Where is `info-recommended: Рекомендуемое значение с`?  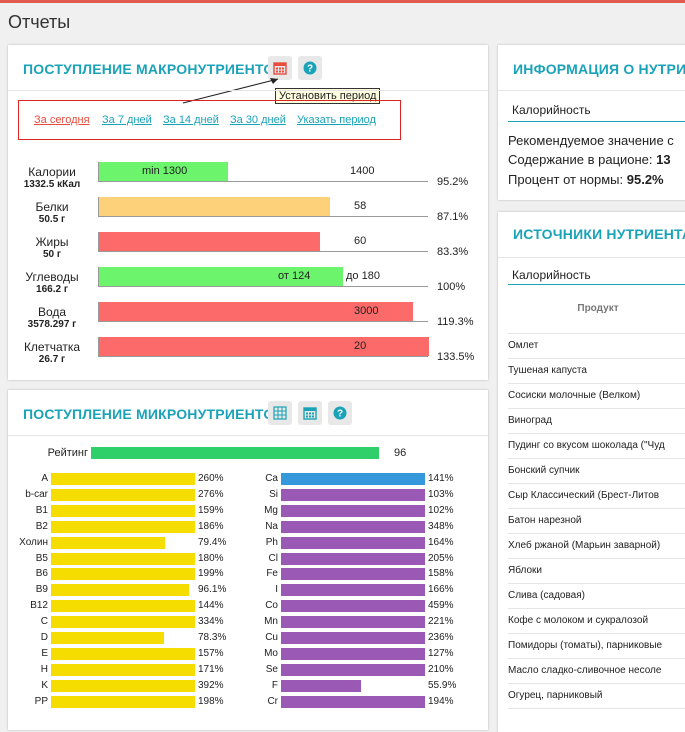
info-recommended: Рекомендуемое значение с is located at coordinates (591, 140).